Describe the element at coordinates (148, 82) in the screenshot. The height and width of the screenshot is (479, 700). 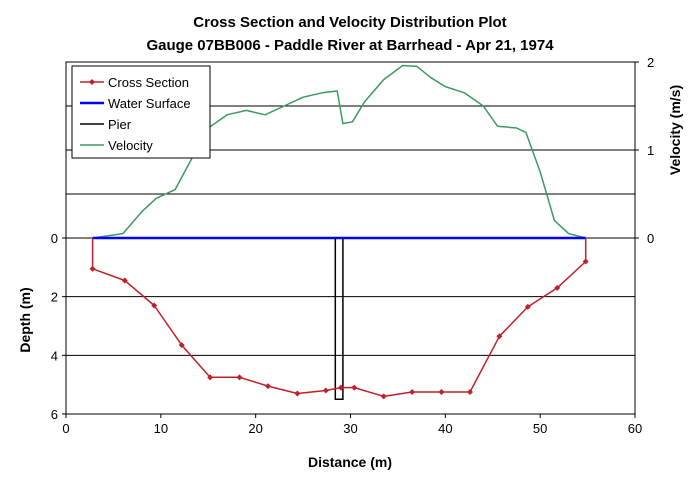
I see `legend-label: Cross Section` at that location.